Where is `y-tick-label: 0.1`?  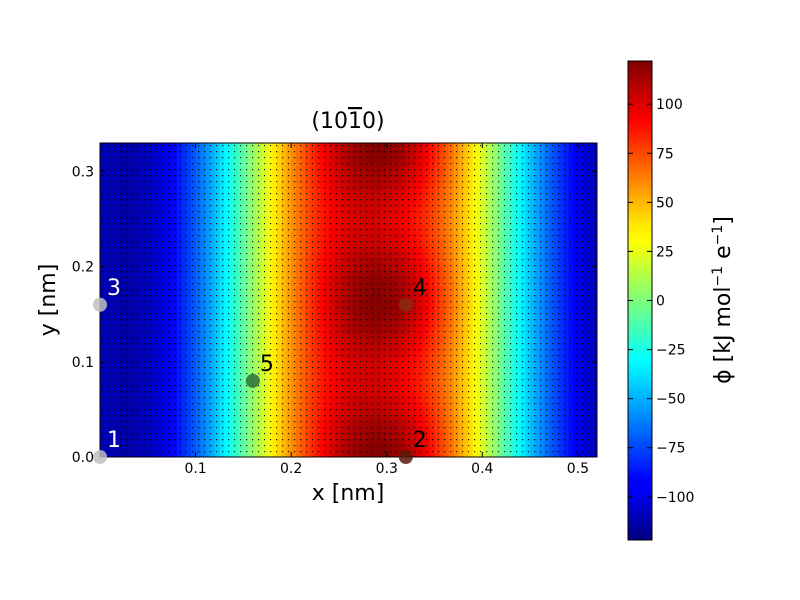
y-tick-label: 0.1 is located at coordinates (83, 363).